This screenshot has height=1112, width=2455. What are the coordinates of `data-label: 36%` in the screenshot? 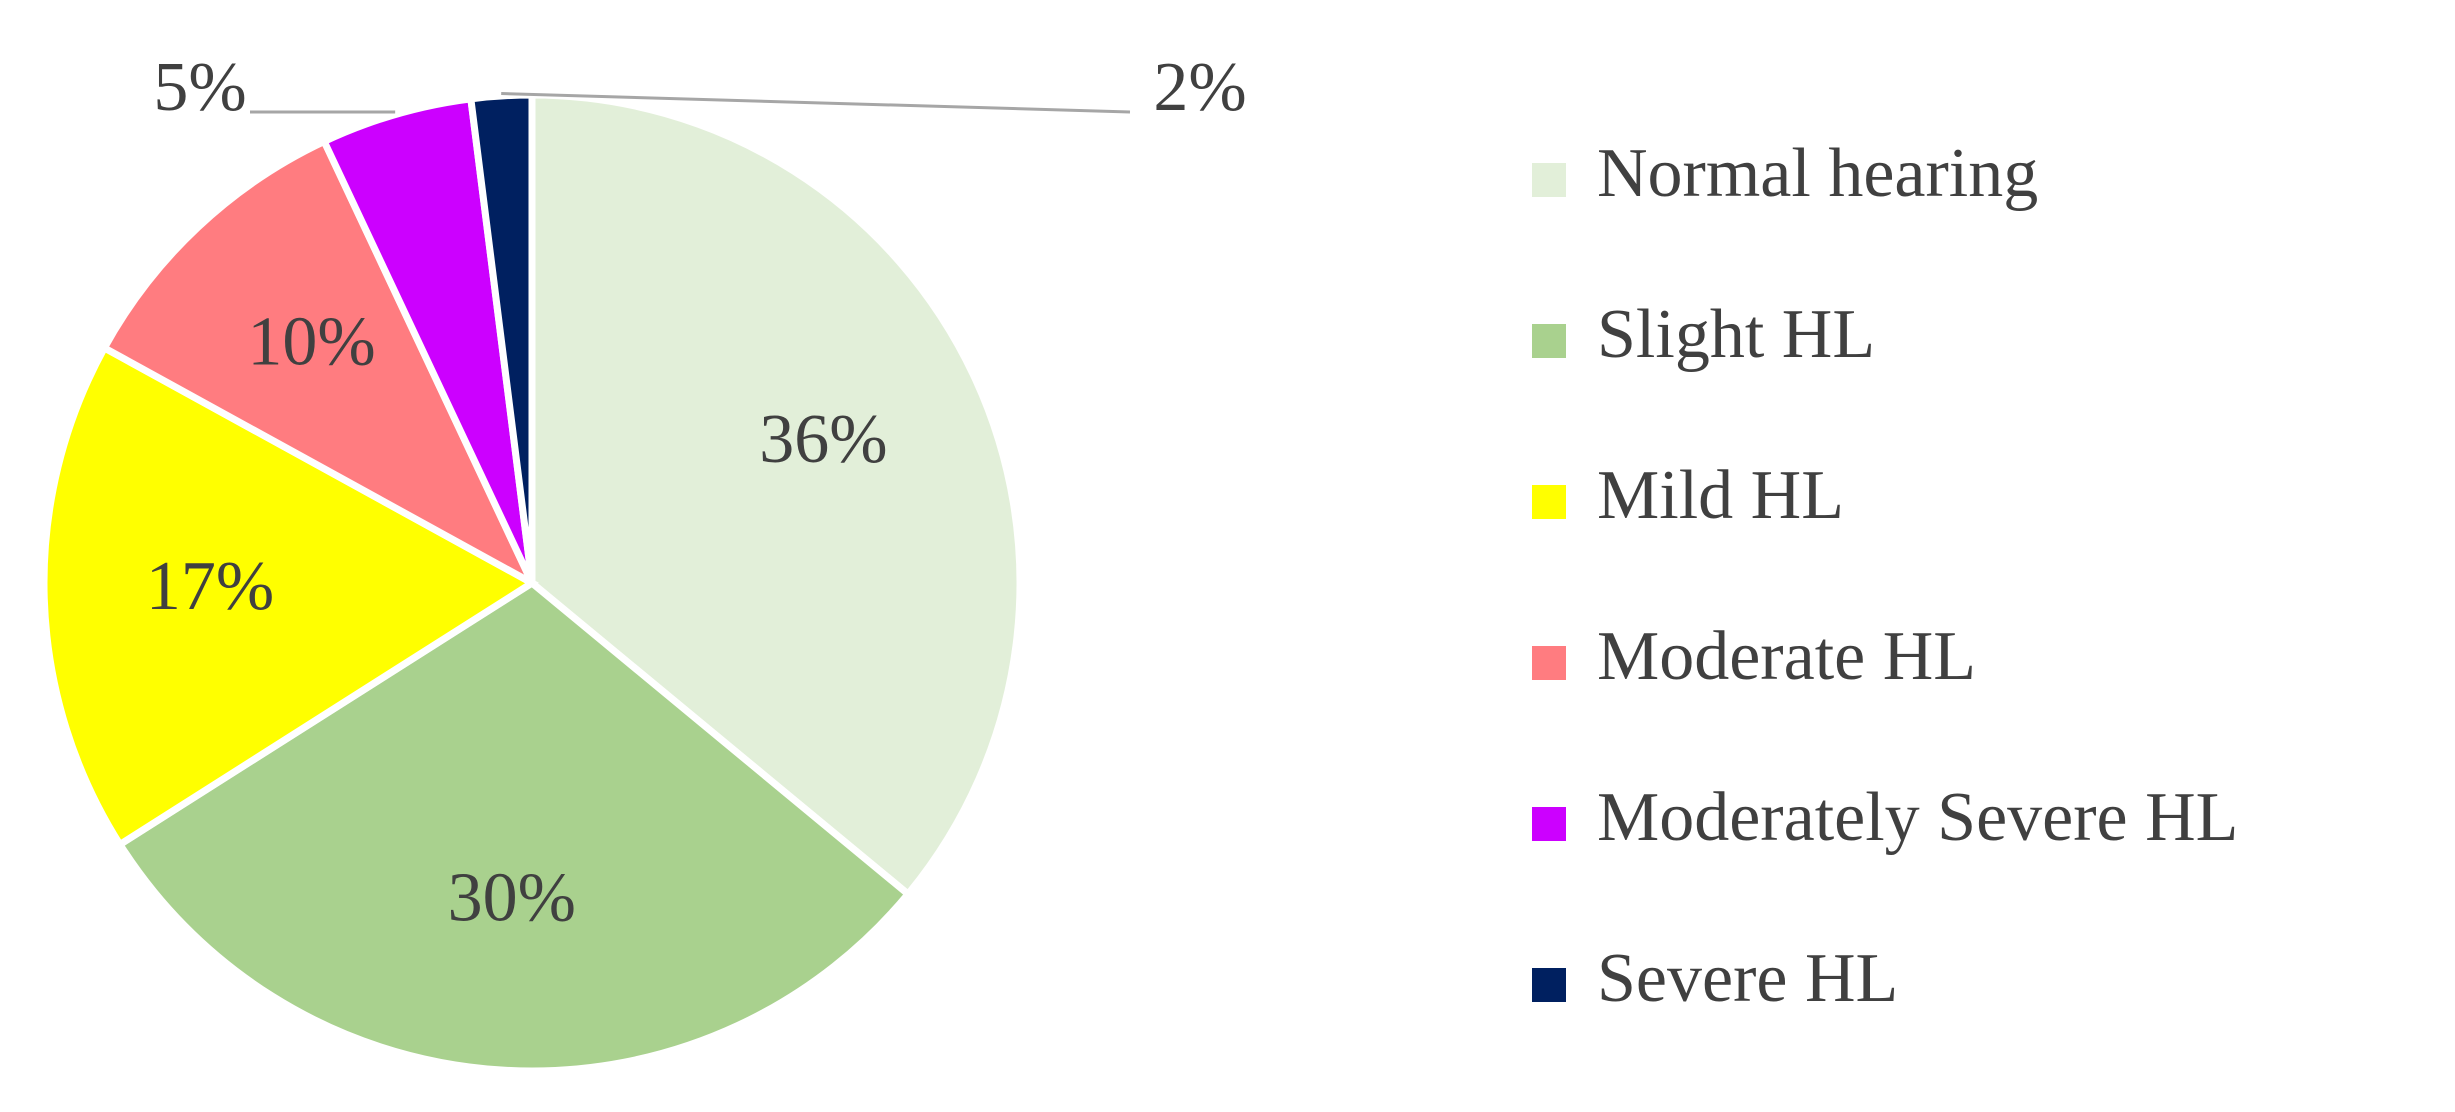 It's located at (823, 439).